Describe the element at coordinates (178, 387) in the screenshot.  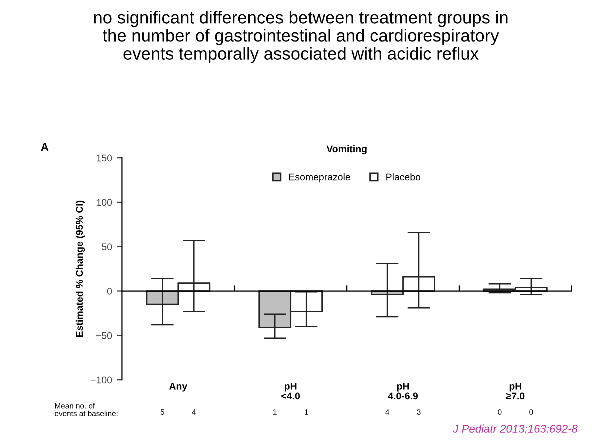
I see `x-tick-label: Any` at that location.